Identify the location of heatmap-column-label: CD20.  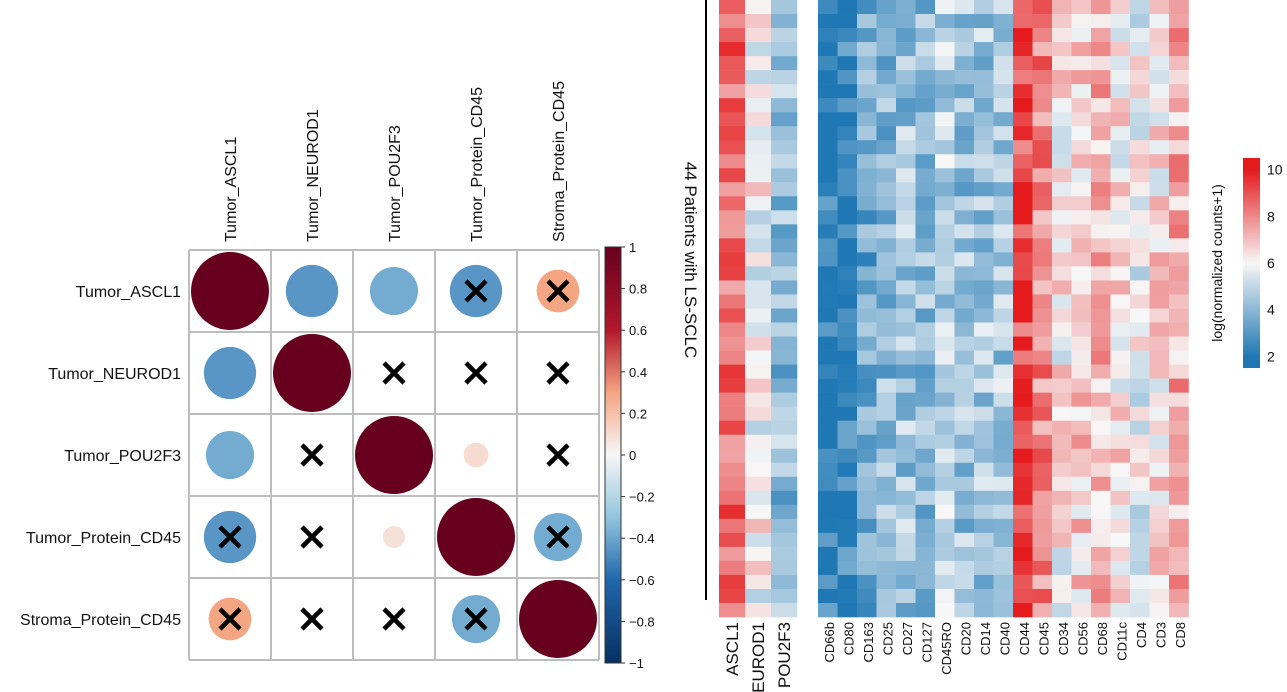
(965, 638).